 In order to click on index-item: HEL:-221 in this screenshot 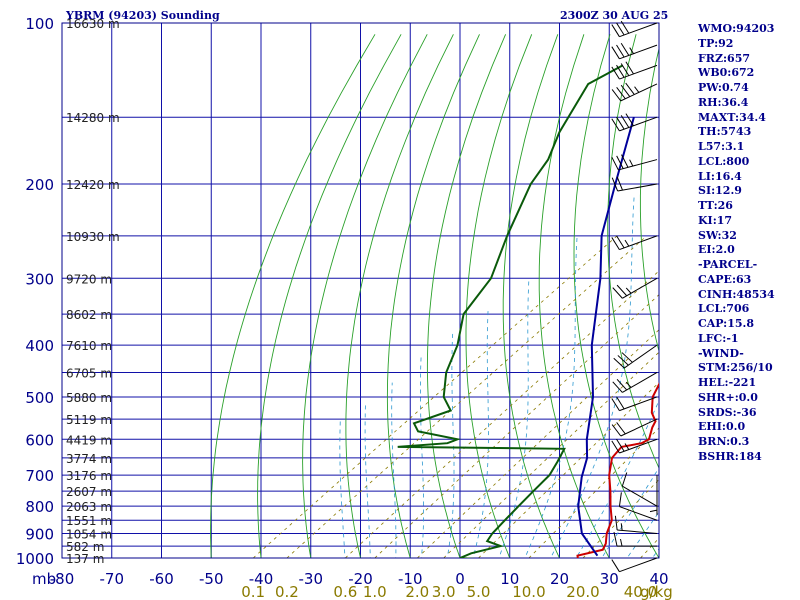, I will do `click(727, 382)`.